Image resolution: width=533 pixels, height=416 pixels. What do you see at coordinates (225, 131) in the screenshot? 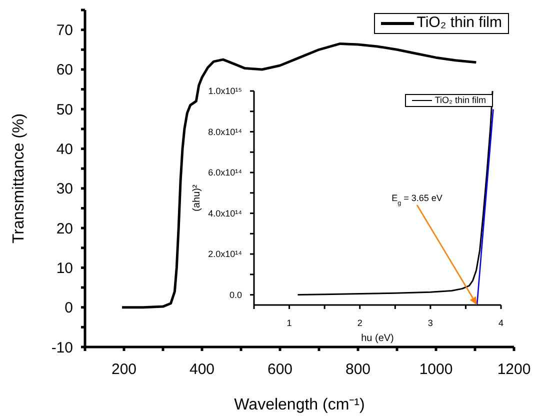
I see `y-tick-label: 8.0x10¹⁴` at bounding box center [225, 131].